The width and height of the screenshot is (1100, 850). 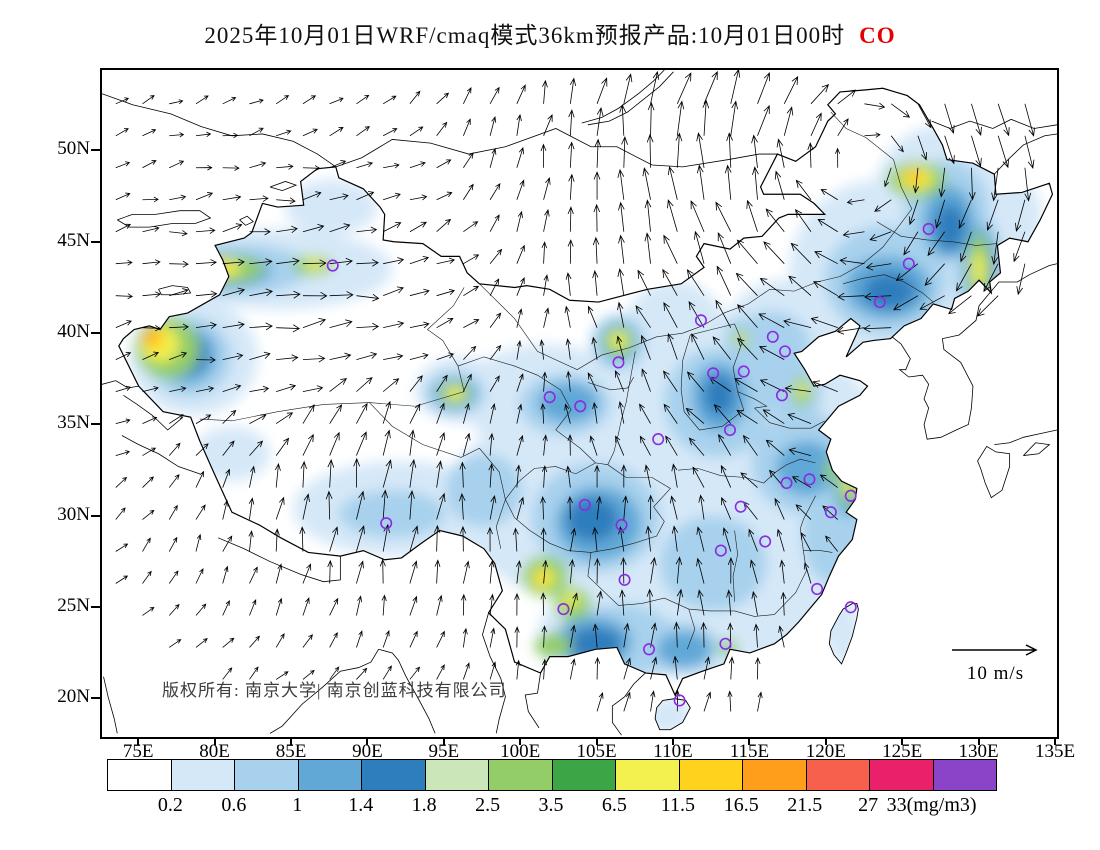 What do you see at coordinates (214, 741) in the screenshot?
I see `lon-tick` at bounding box center [214, 741].